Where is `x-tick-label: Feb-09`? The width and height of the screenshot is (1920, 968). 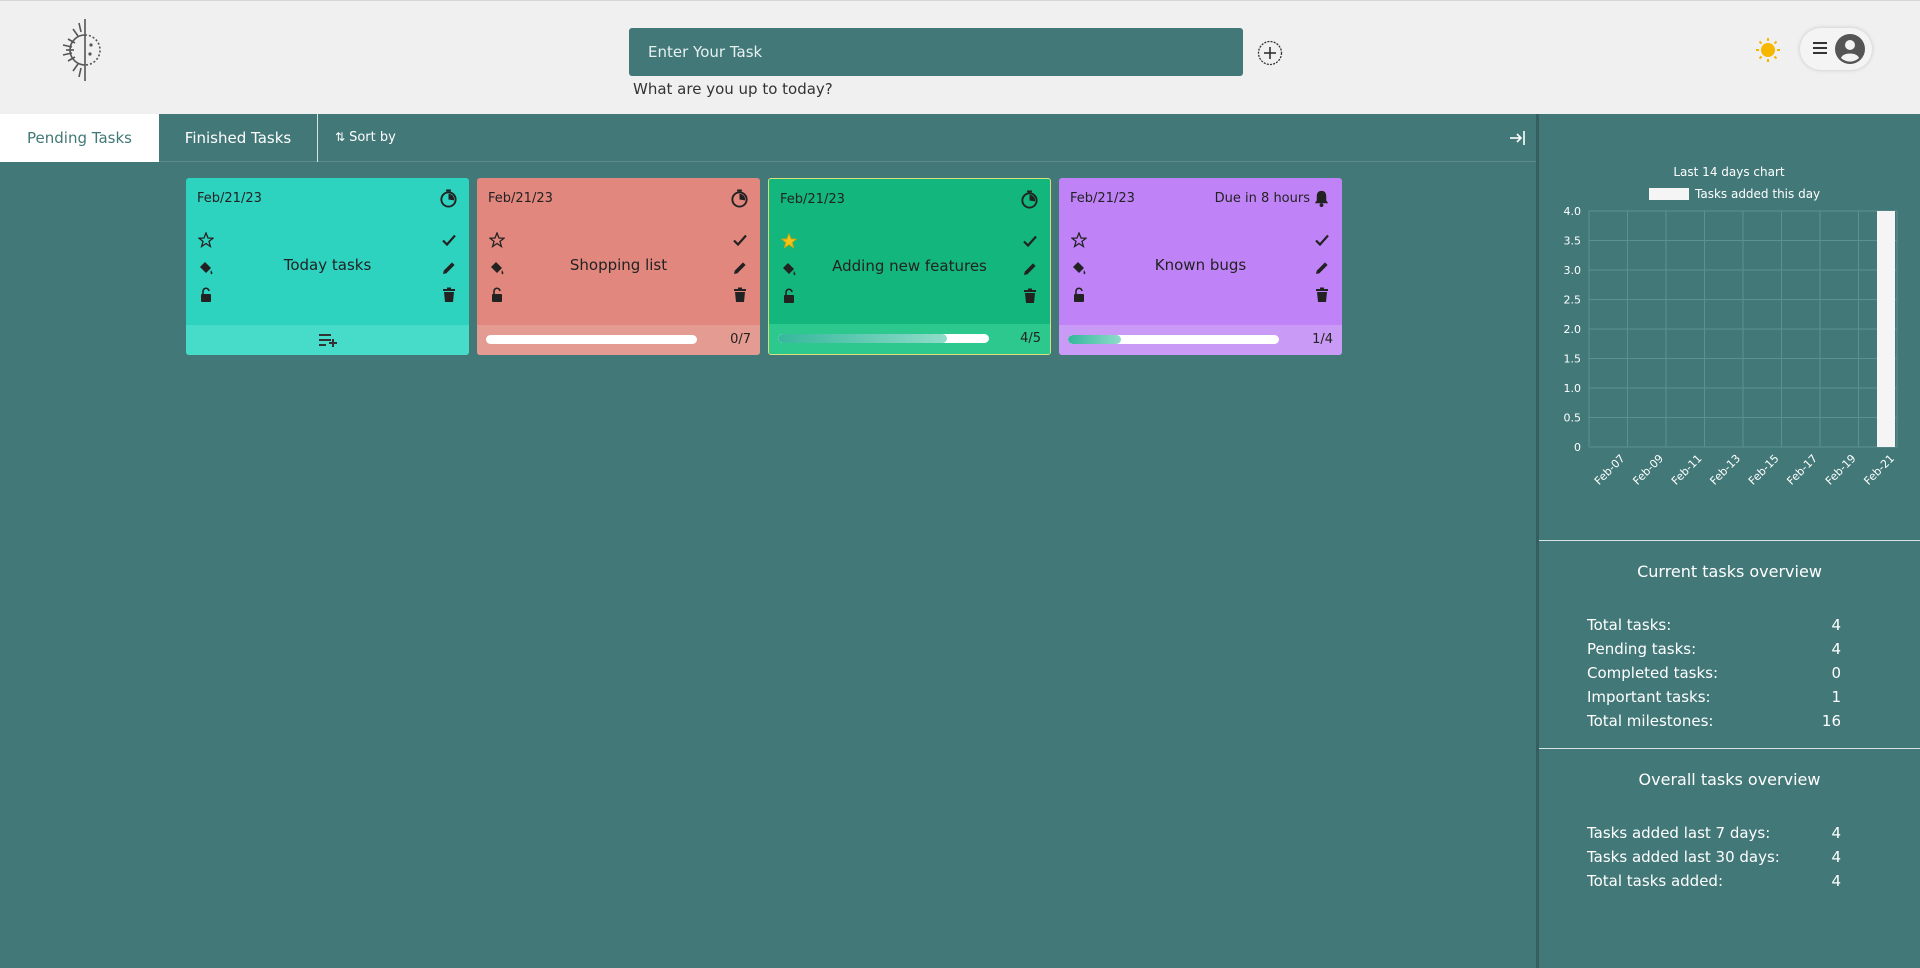
x-tick-label: Feb-09 is located at coordinates (1648, 470).